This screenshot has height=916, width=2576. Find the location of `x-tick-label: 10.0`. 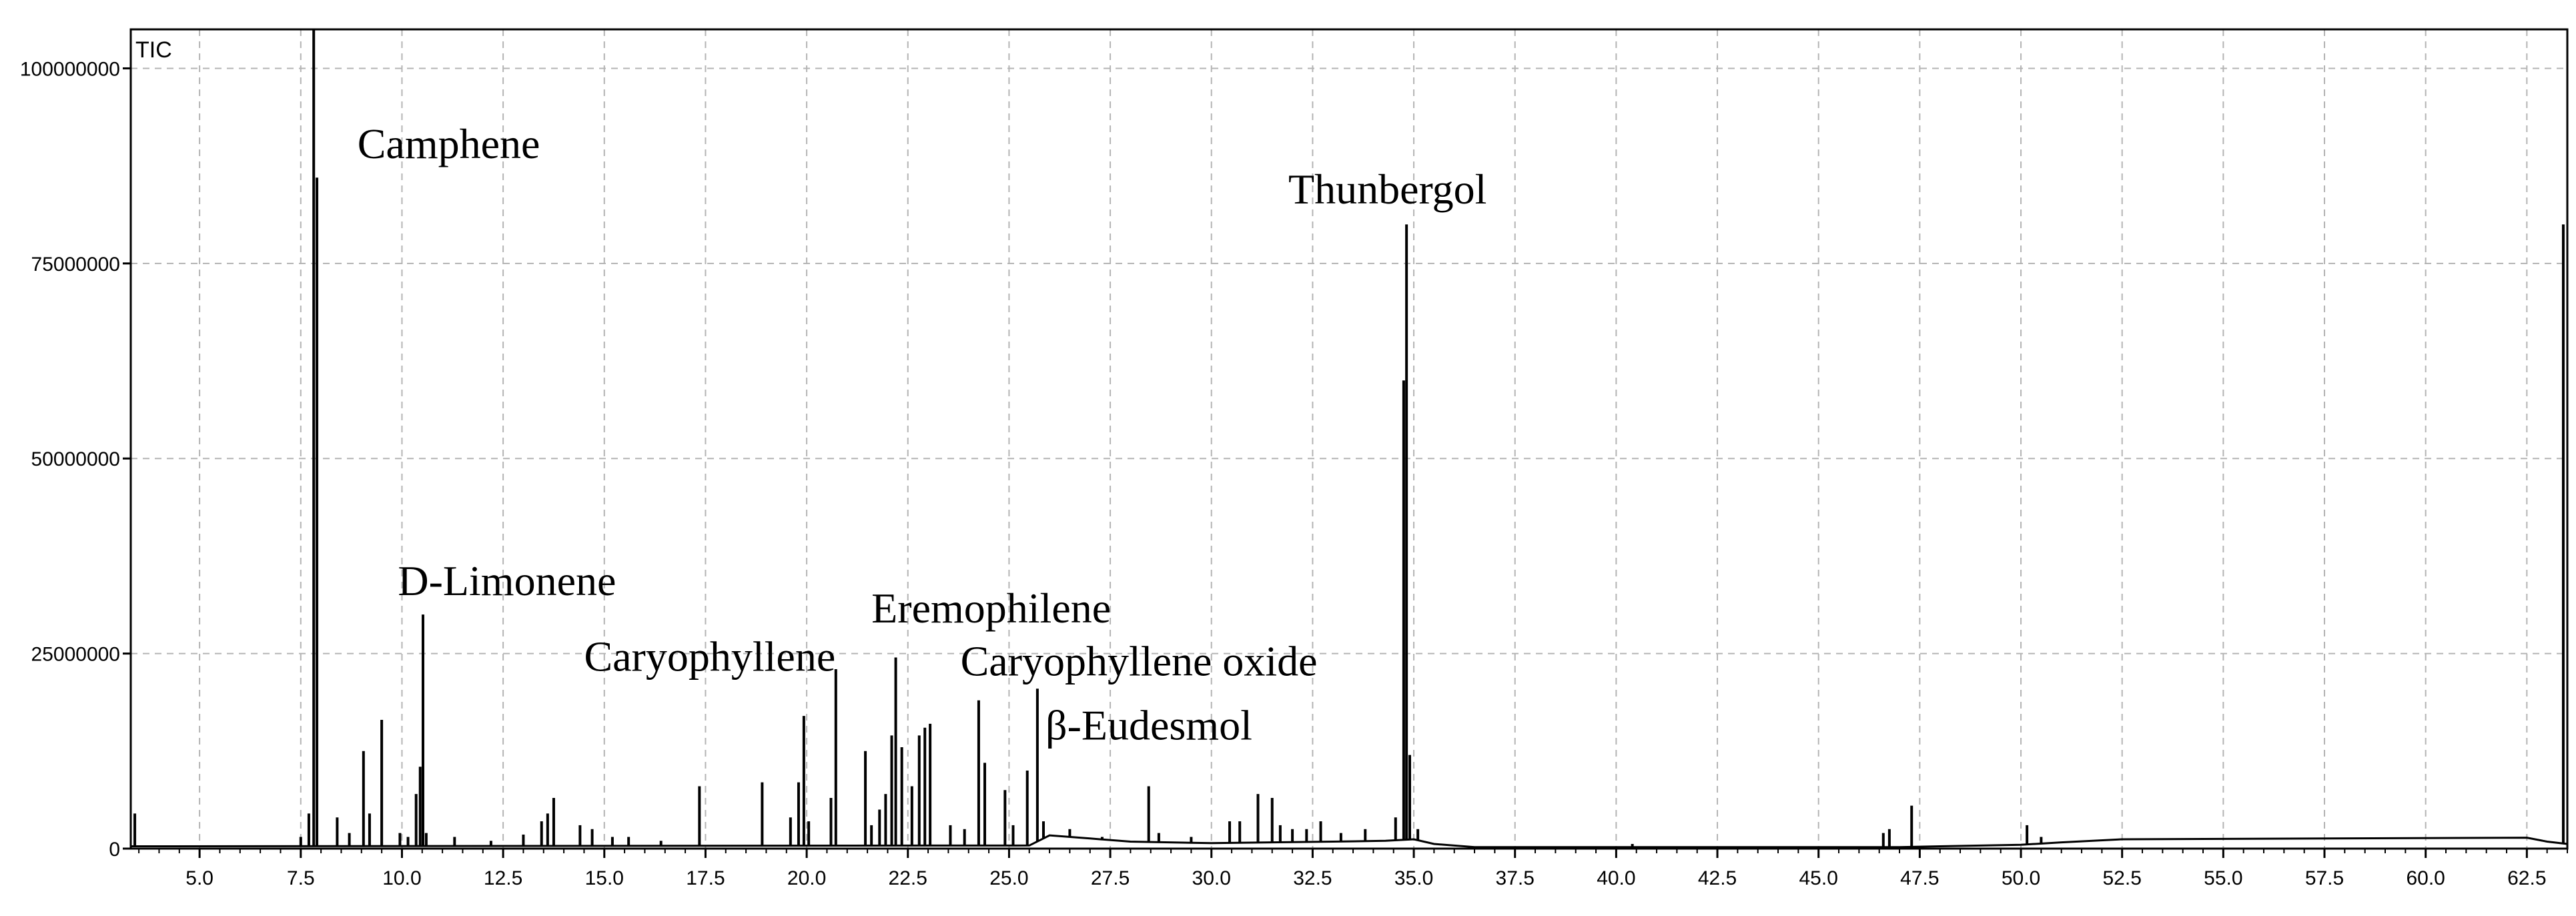

x-tick-label: 10.0 is located at coordinates (401, 878).